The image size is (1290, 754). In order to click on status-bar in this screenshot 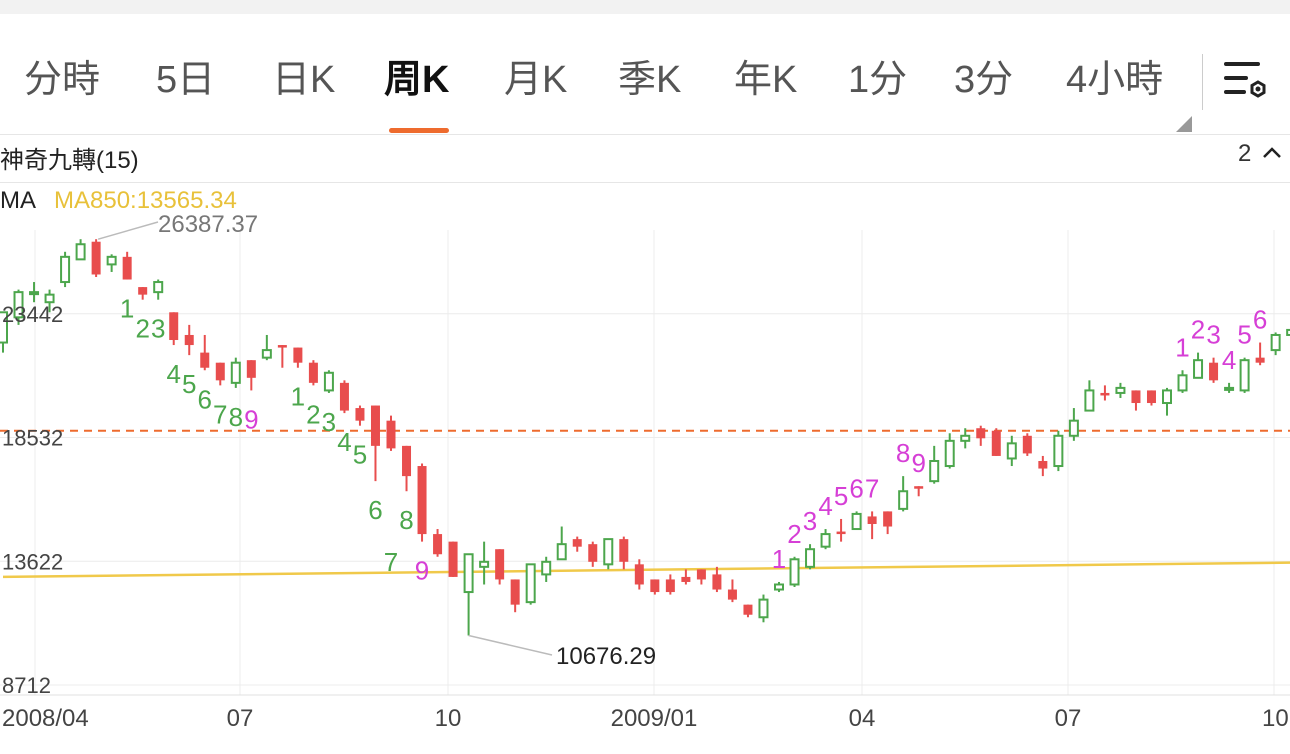, I will do `click(645, 7)`.